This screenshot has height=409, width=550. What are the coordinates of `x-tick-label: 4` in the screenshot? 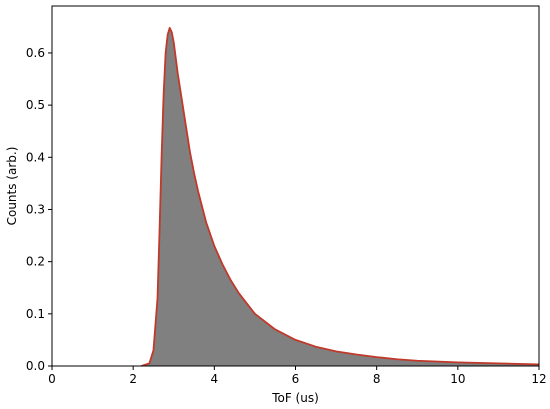 It's located at (215, 379).